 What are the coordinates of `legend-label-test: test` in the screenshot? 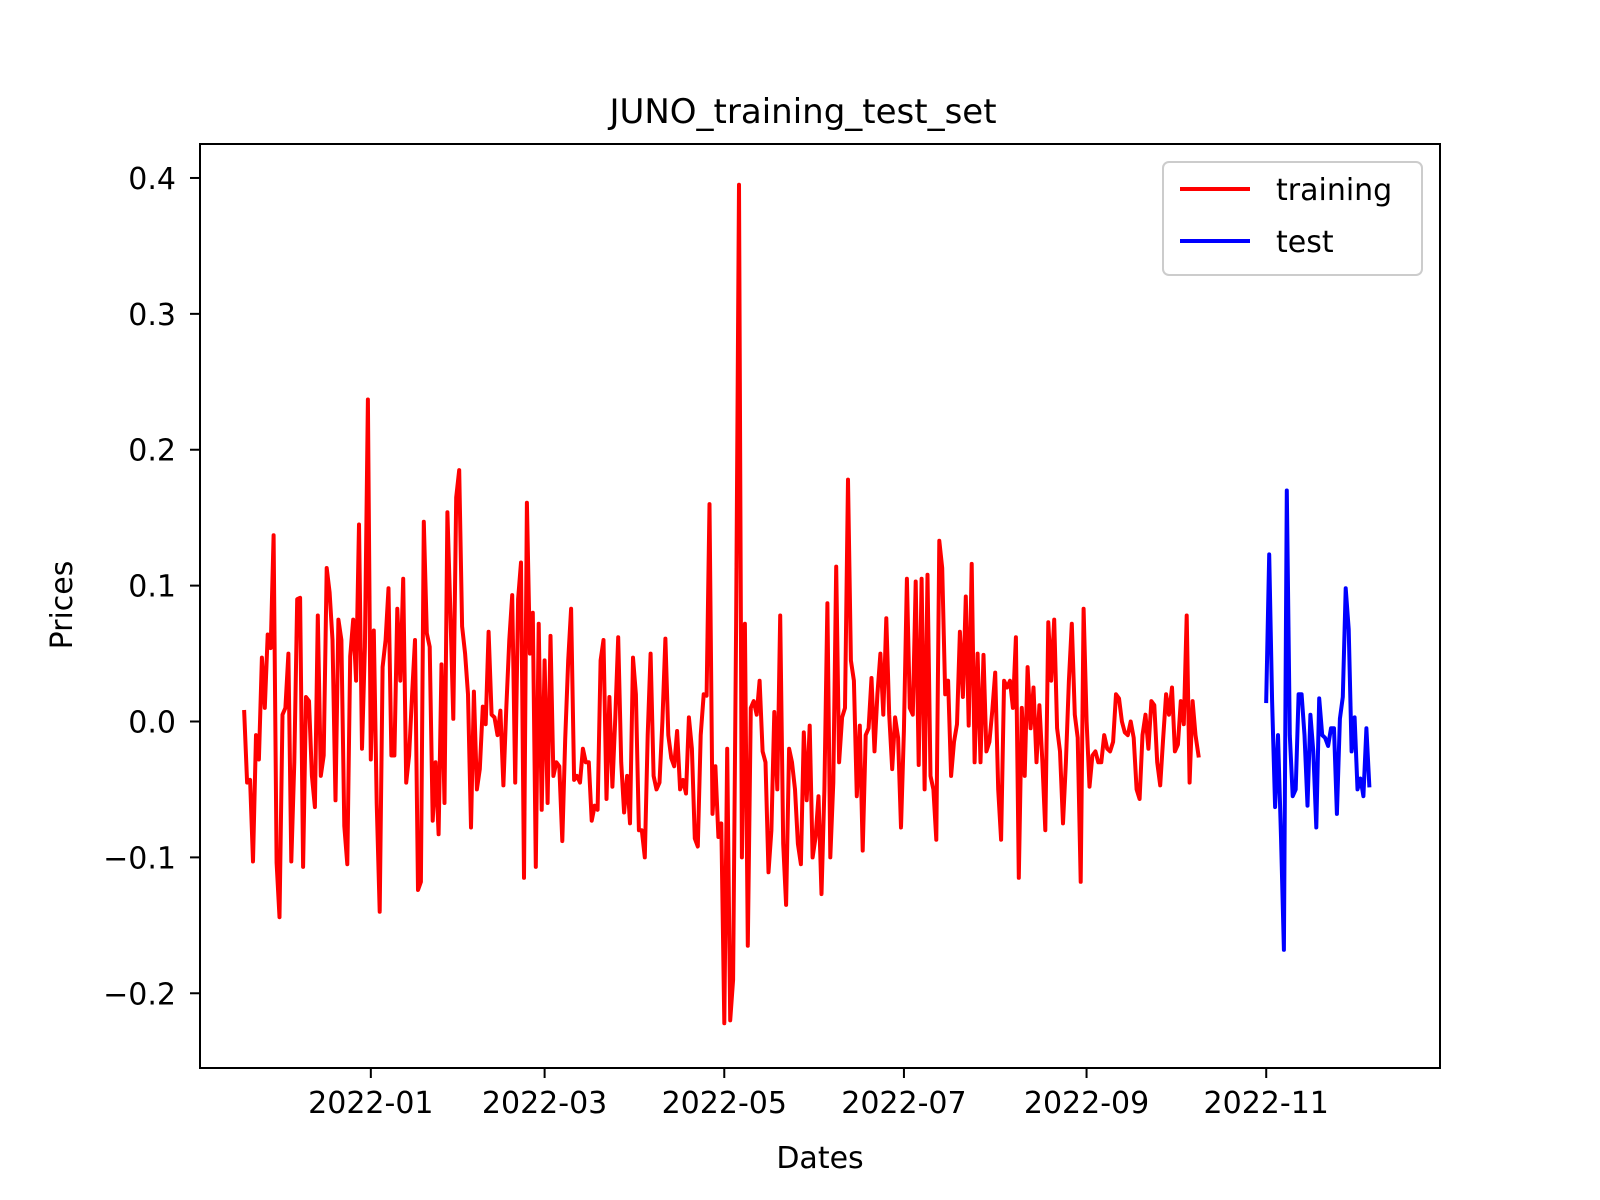 It's located at (1305, 242).